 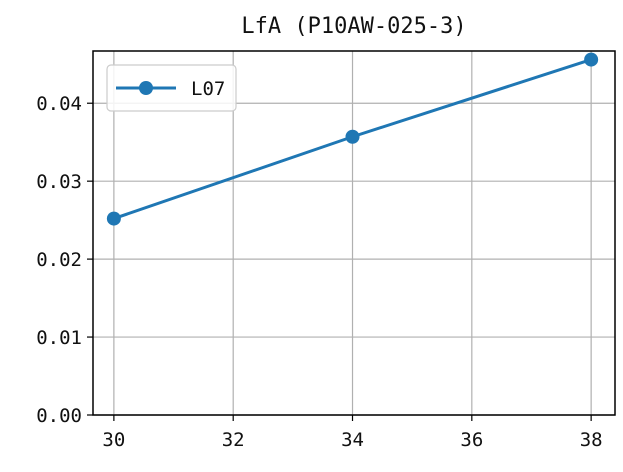 I want to click on legend-marker, so click(x=146, y=88).